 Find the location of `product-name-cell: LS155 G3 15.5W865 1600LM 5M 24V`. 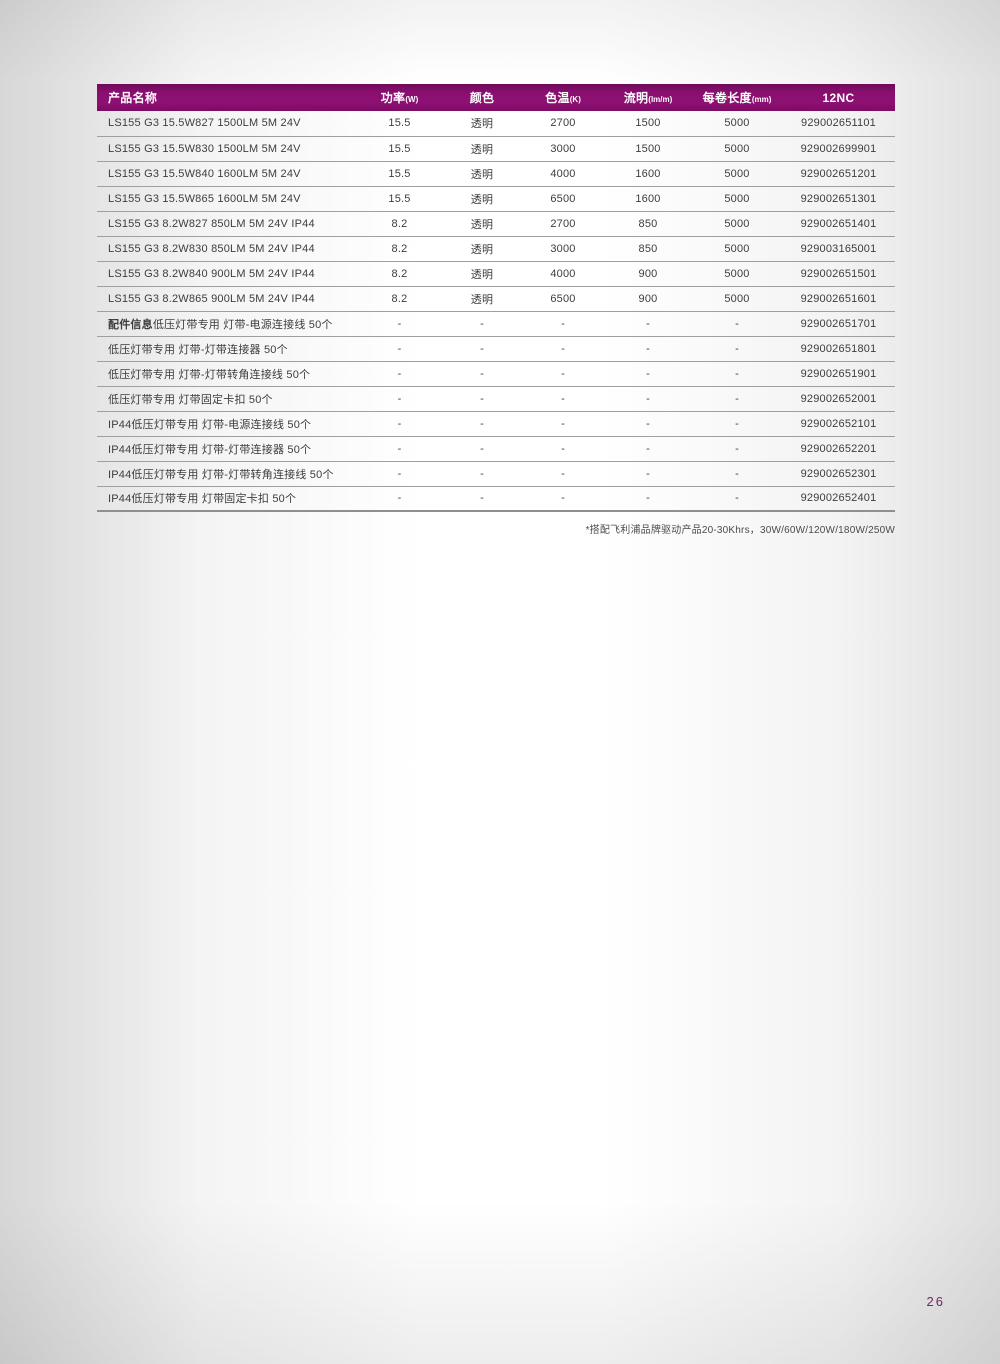

product-name-cell: LS155 G3 15.5W865 1600LM 5M 24V is located at coordinates (227, 199).